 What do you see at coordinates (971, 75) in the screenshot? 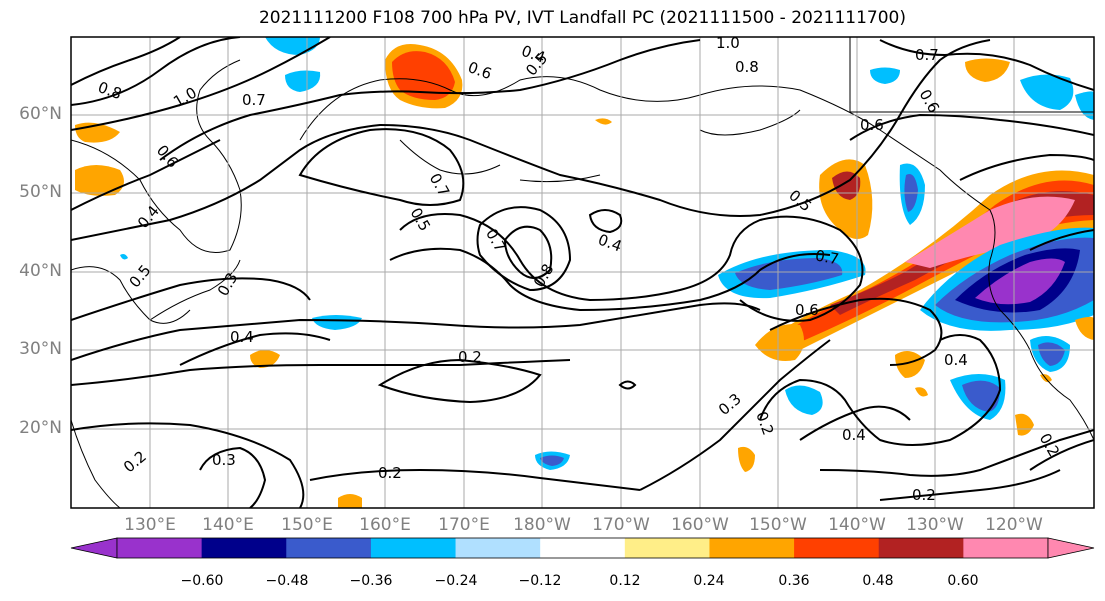
I see `landfall-box` at bounding box center [971, 75].